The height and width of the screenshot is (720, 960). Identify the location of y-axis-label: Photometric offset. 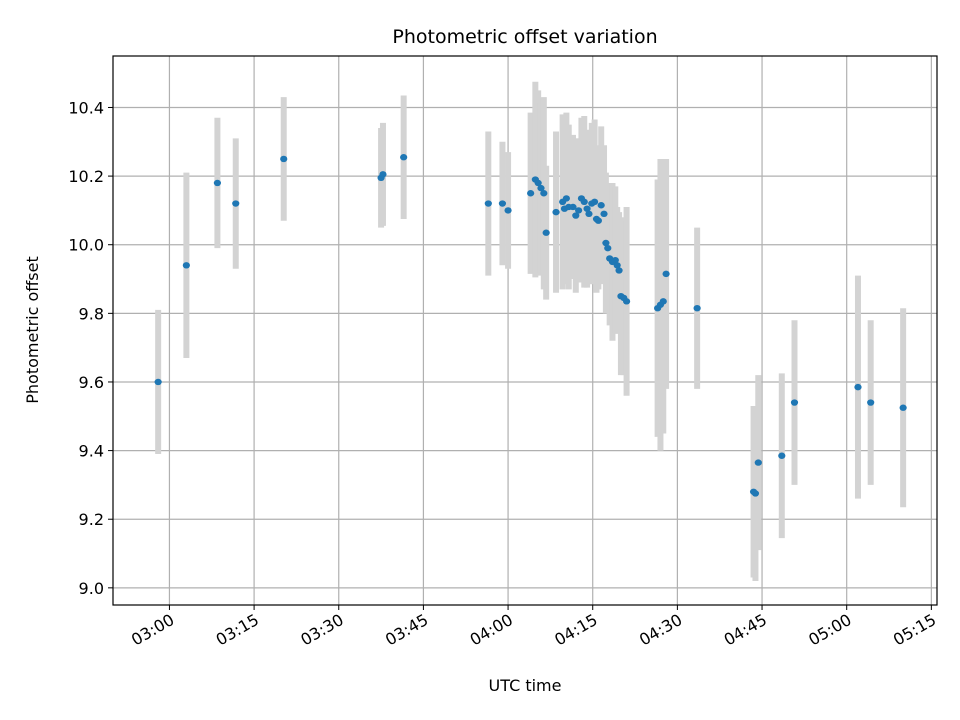
(32, 330).